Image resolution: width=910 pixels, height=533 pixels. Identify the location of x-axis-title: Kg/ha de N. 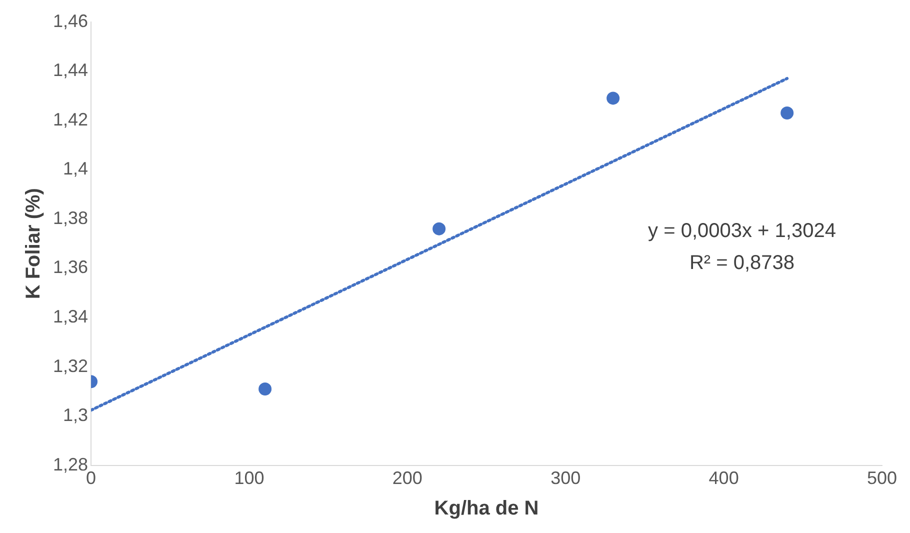
(486, 509).